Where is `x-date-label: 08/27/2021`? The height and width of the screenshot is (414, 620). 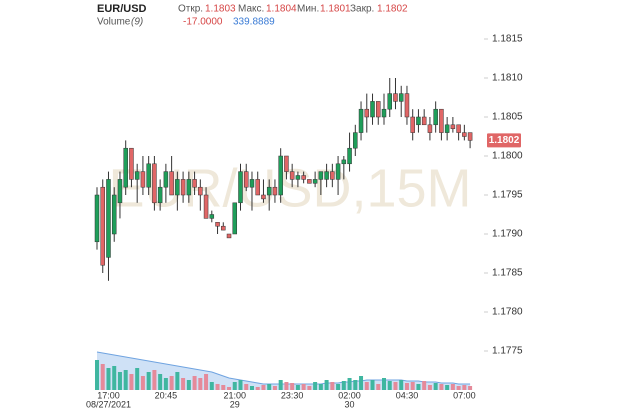 x-date-label: 08/27/2021 is located at coordinates (108, 404).